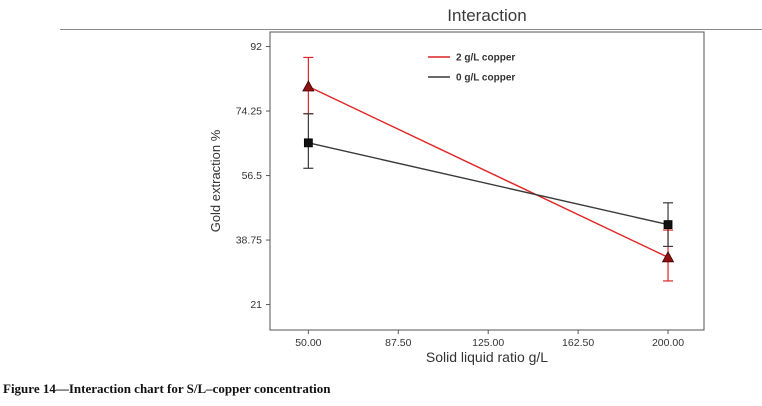  I want to click on x-axis-label: Solid liquid ratio g/L, so click(487, 357).